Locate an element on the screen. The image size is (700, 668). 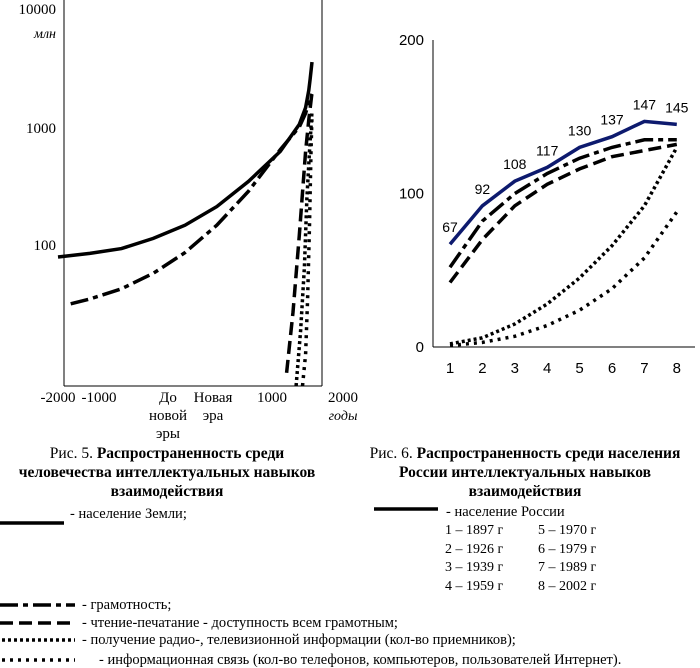
fig6-x-tick-label: 1 is located at coordinates (450, 368).